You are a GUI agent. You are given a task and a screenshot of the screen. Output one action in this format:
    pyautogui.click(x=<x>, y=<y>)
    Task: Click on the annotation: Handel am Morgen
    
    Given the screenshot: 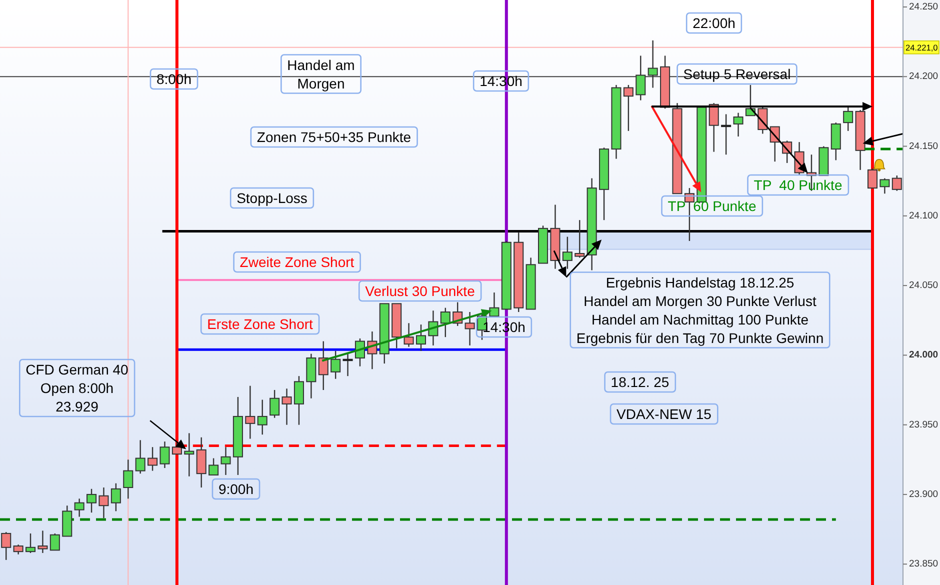 What is the action you would take?
    pyautogui.click(x=321, y=74)
    